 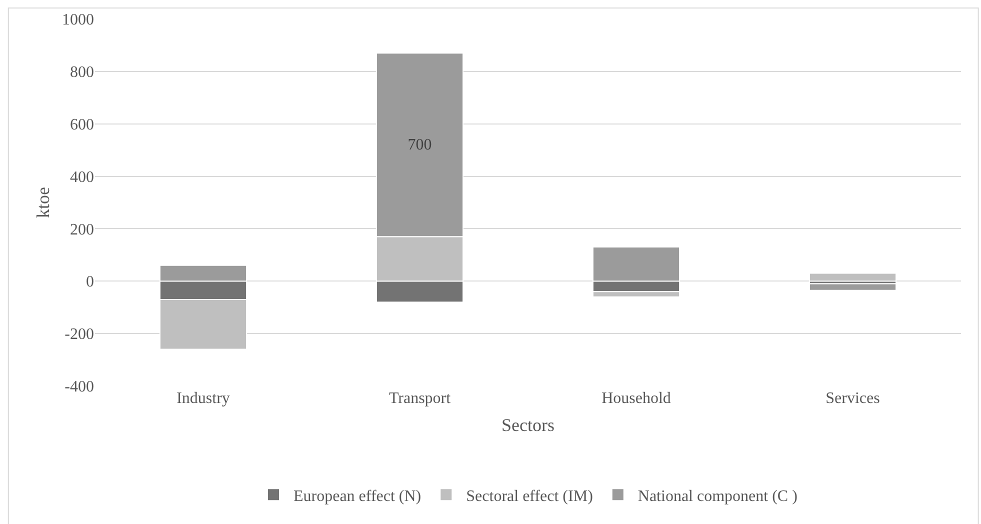 What do you see at coordinates (636, 398) in the screenshot?
I see `x-tick-label: Household` at bounding box center [636, 398].